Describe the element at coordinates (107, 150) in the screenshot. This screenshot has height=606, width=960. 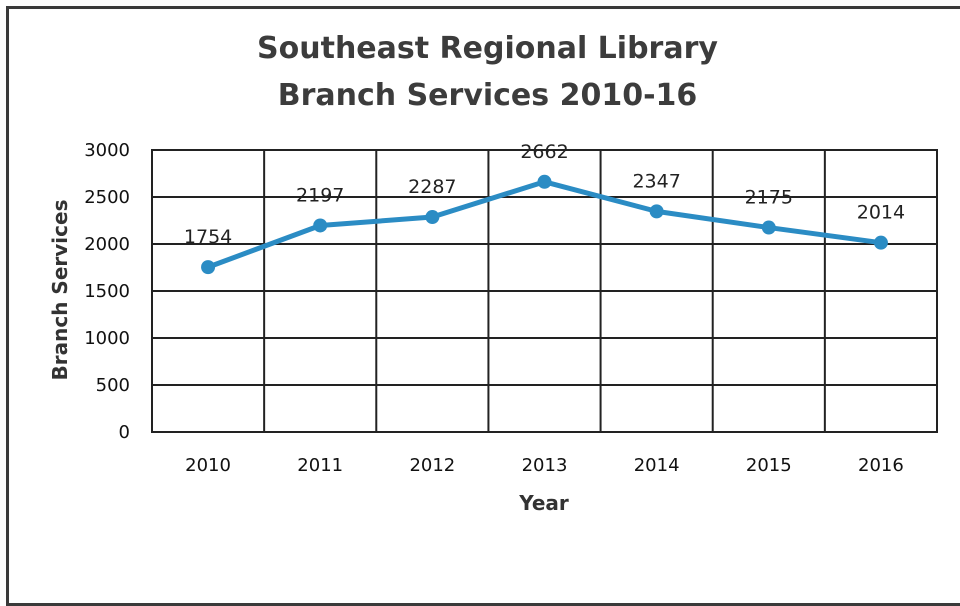
I see `y-tick-label: 3000` at that location.